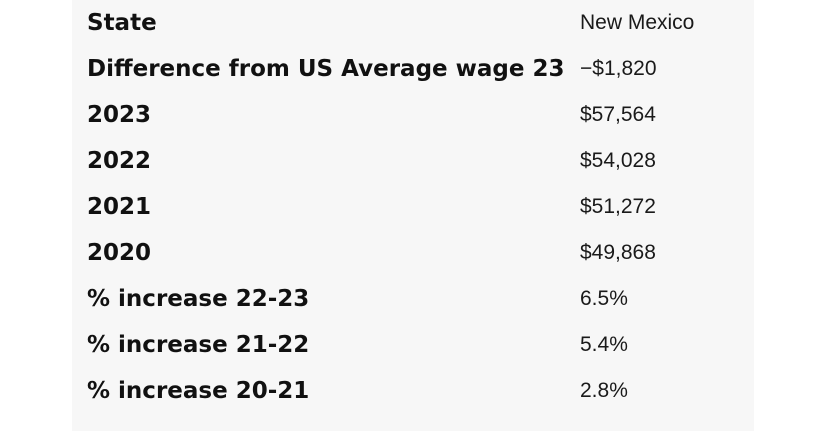  I want to click on table-row-increase-20-21: % increase 20-21 2.8%, so click(413, 391).